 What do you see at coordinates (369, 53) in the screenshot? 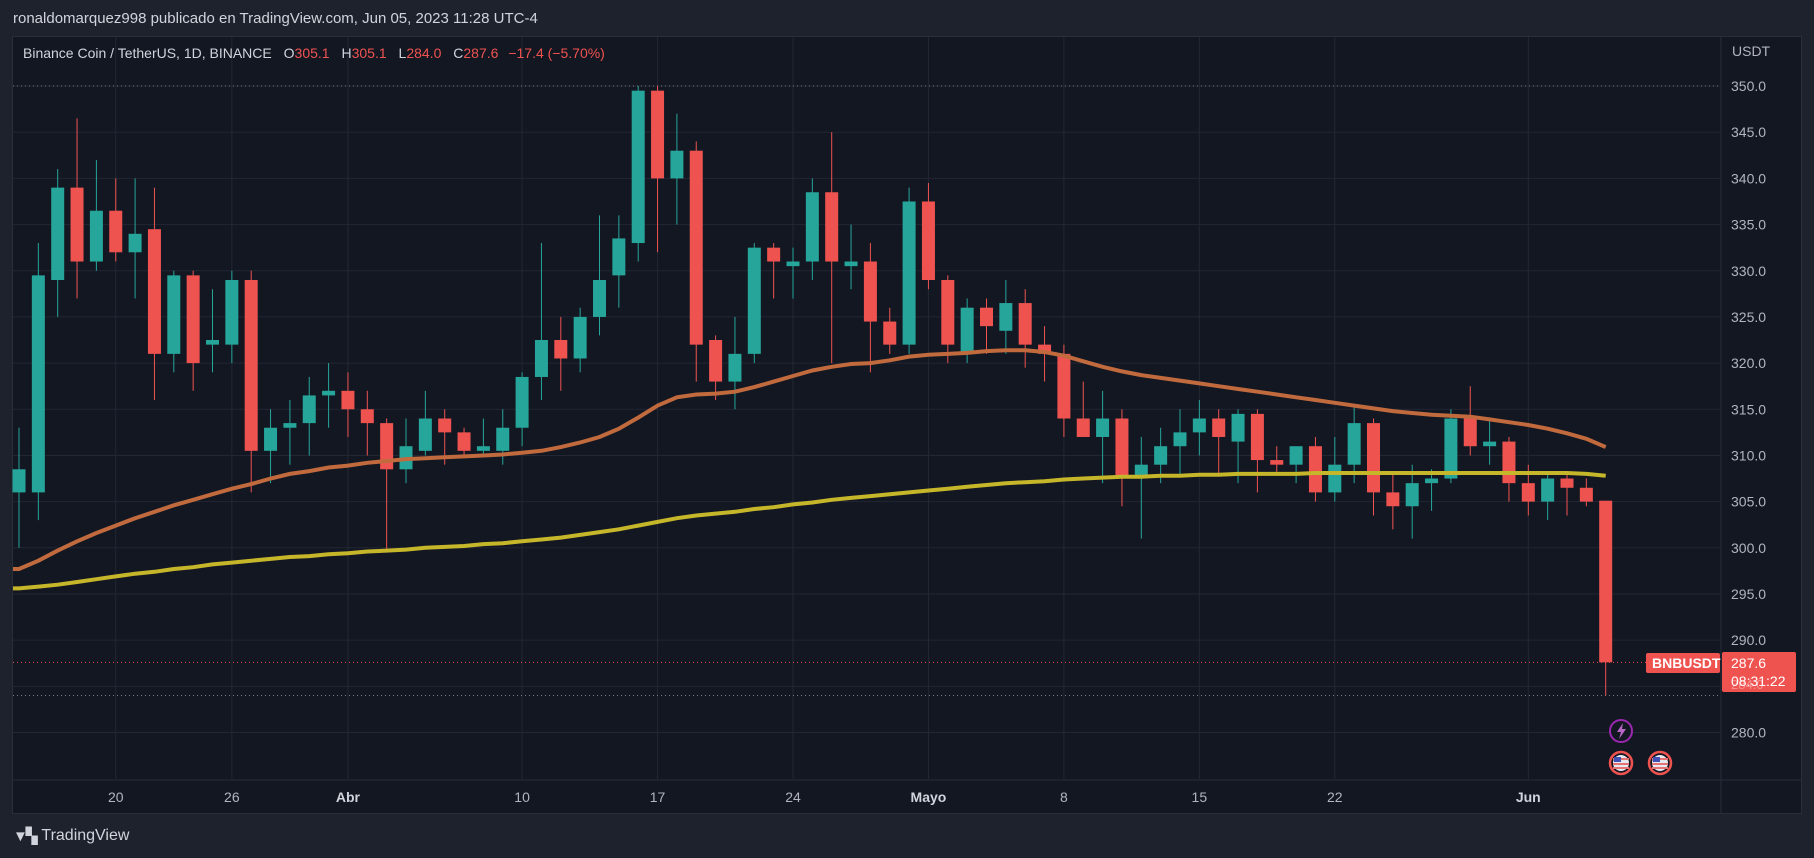
I see `high-value: 305.1` at bounding box center [369, 53].